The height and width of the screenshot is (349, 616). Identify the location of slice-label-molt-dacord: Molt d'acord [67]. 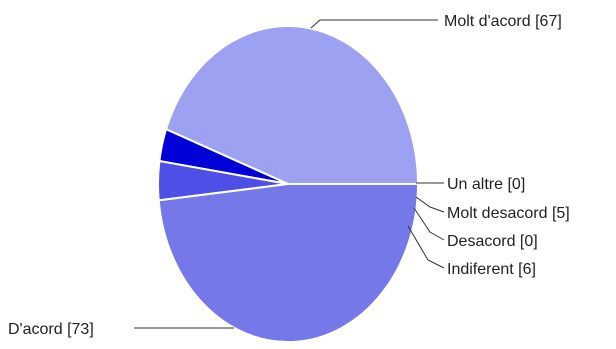
(503, 21).